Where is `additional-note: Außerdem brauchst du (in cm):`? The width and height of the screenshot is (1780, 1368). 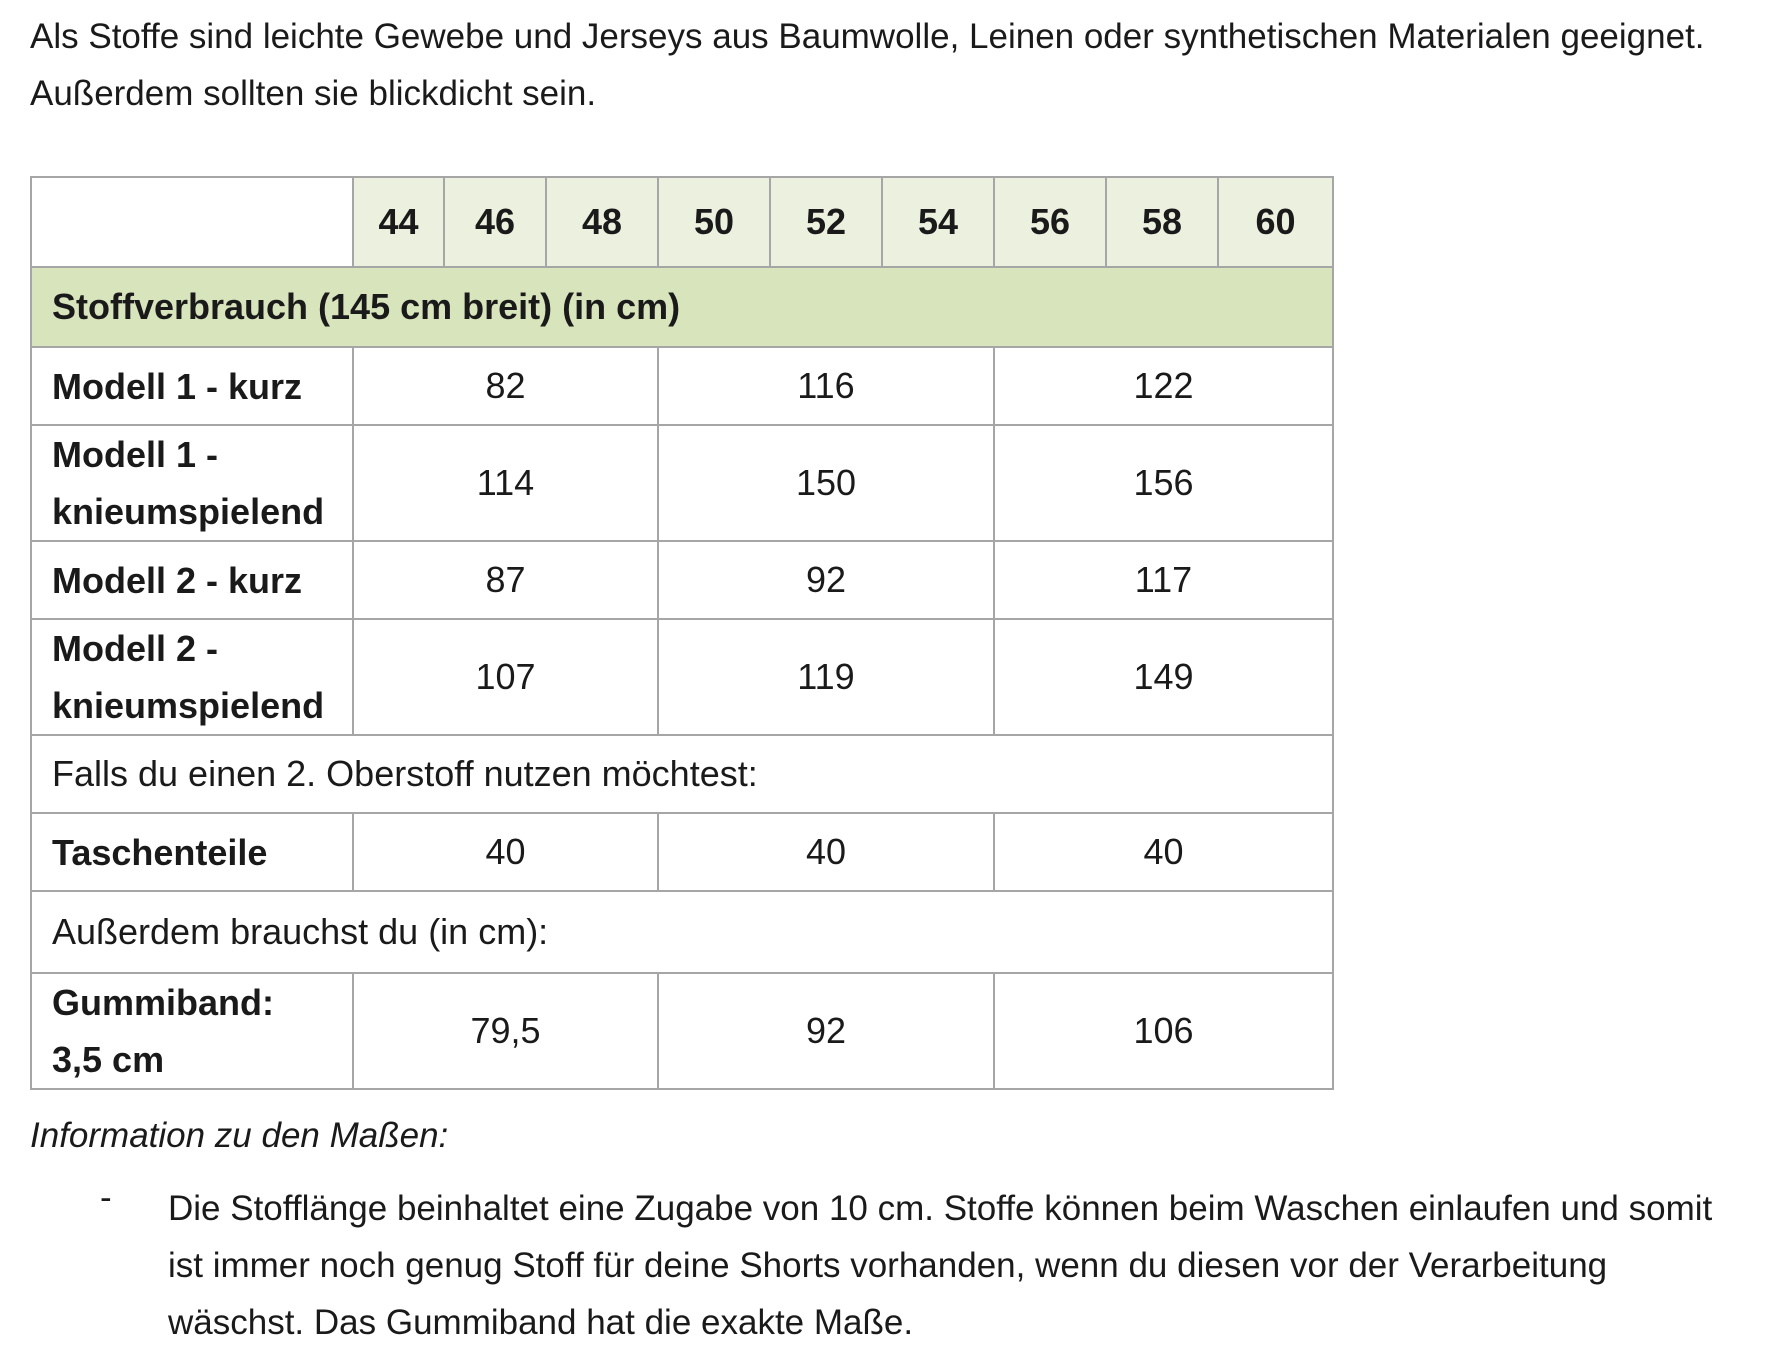 additional-note: Außerdem brauchst du (in cm): is located at coordinates (682, 932).